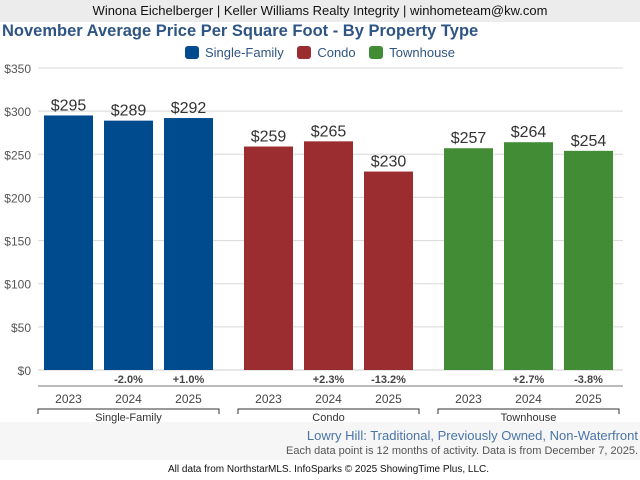 The height and width of the screenshot is (480, 640). Describe the element at coordinates (21, 328) in the screenshot. I see `y-tick-label: $50` at that location.